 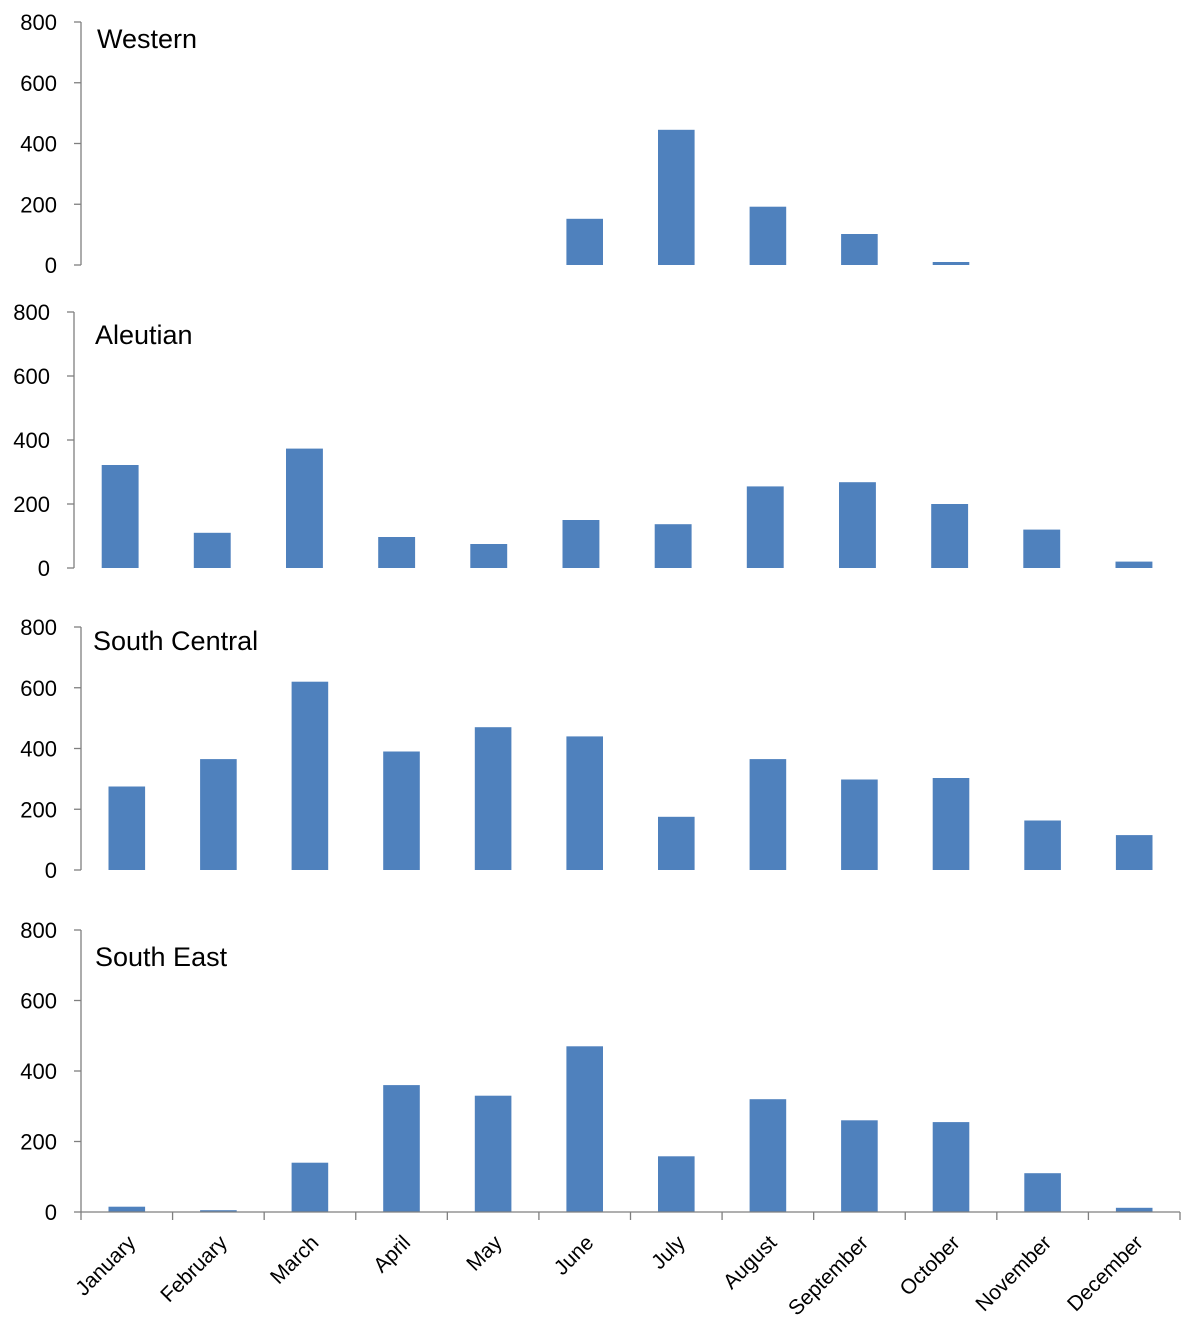 What do you see at coordinates (828, 1275) in the screenshot?
I see `x-tick-label-september: September` at bounding box center [828, 1275].